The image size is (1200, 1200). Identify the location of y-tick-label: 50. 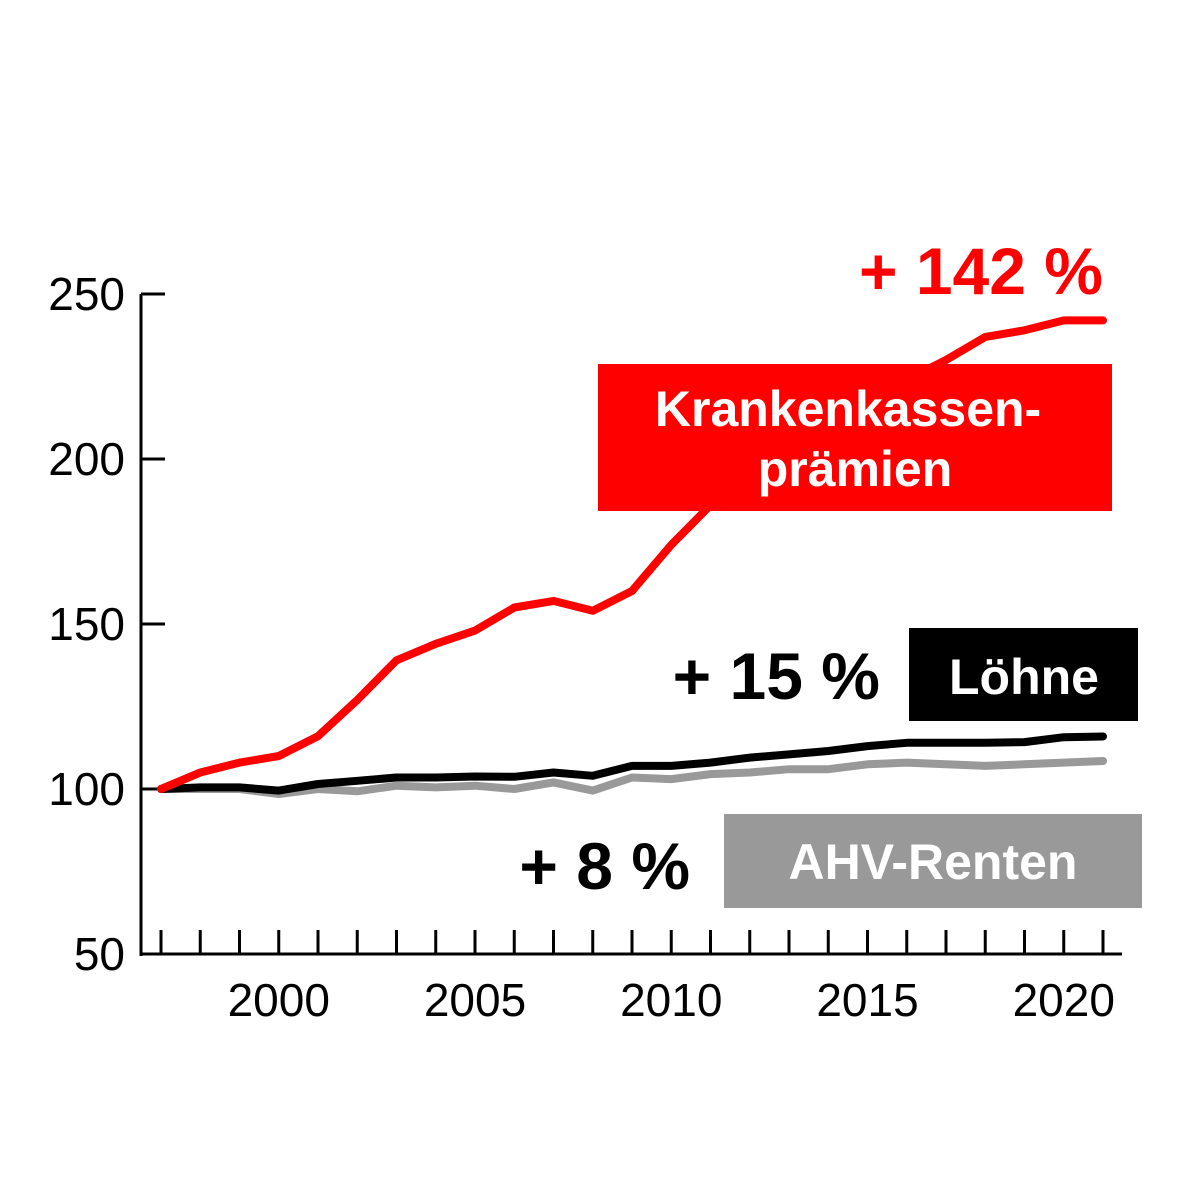
(99, 954).